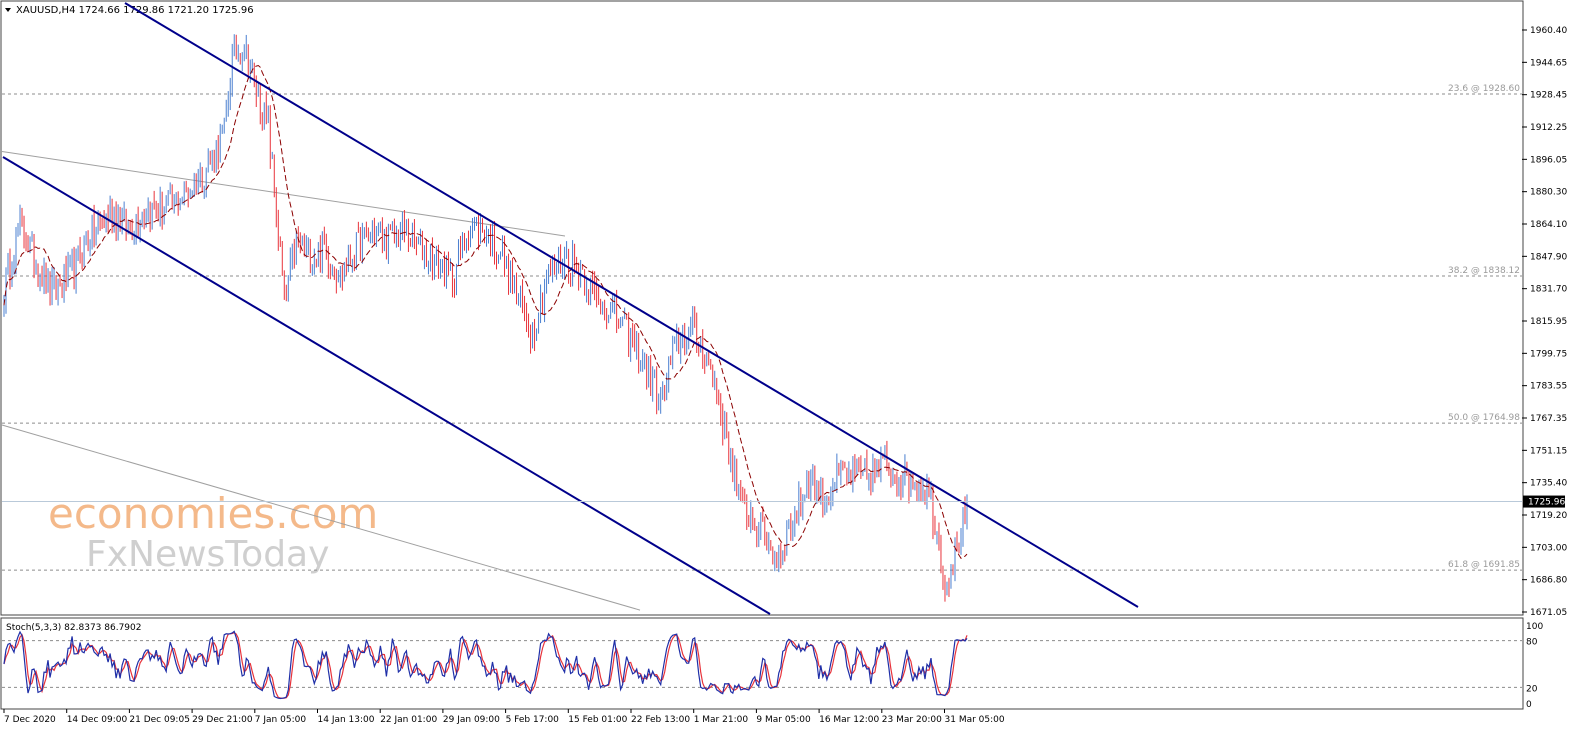  Describe the element at coordinates (1548, 581) in the screenshot. I see `price-tick-label: 1686.80` at that location.